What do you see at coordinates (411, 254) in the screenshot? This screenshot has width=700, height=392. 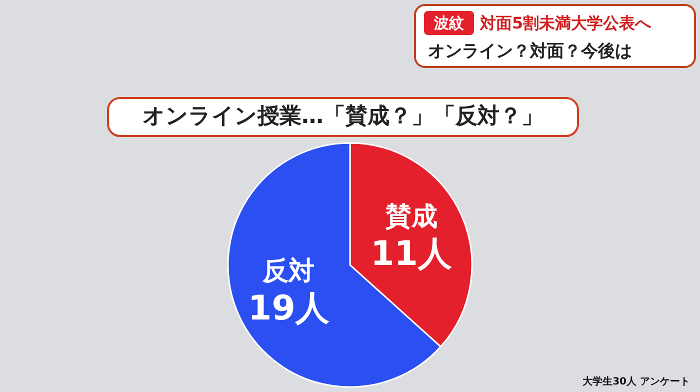 I see `data-label: 11人` at bounding box center [411, 254].